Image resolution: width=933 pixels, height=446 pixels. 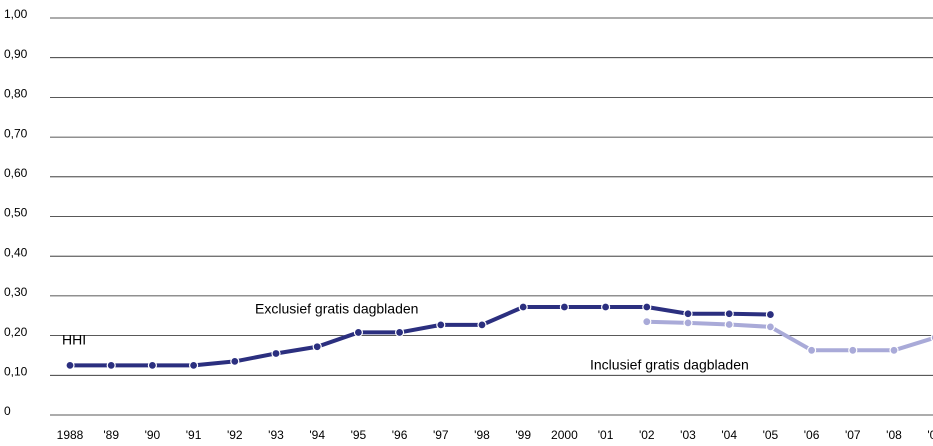 What do you see at coordinates (7, 411) in the screenshot?
I see `y-tick-label: 0` at bounding box center [7, 411].